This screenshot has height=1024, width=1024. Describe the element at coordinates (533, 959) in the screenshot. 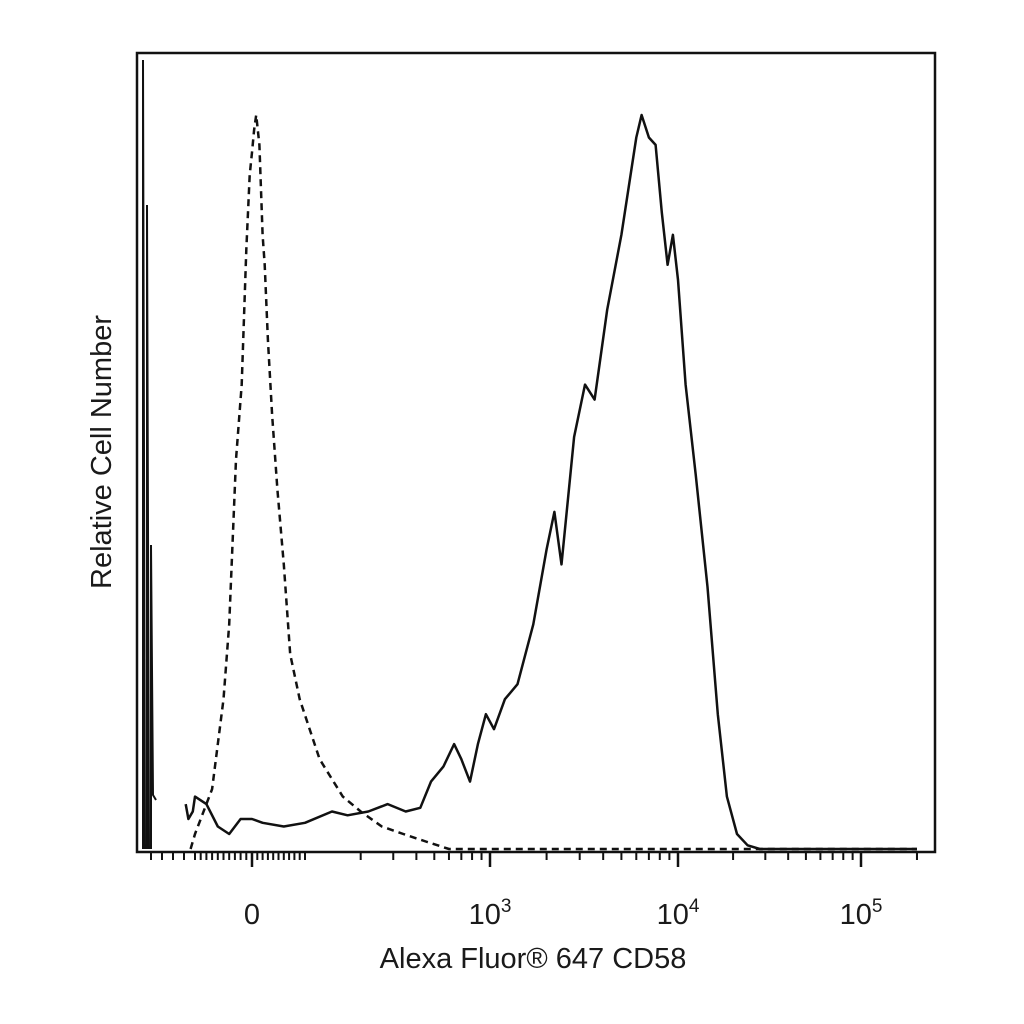

I see `x-axis-label: Alexa Fluor® 647 CD58` at that location.